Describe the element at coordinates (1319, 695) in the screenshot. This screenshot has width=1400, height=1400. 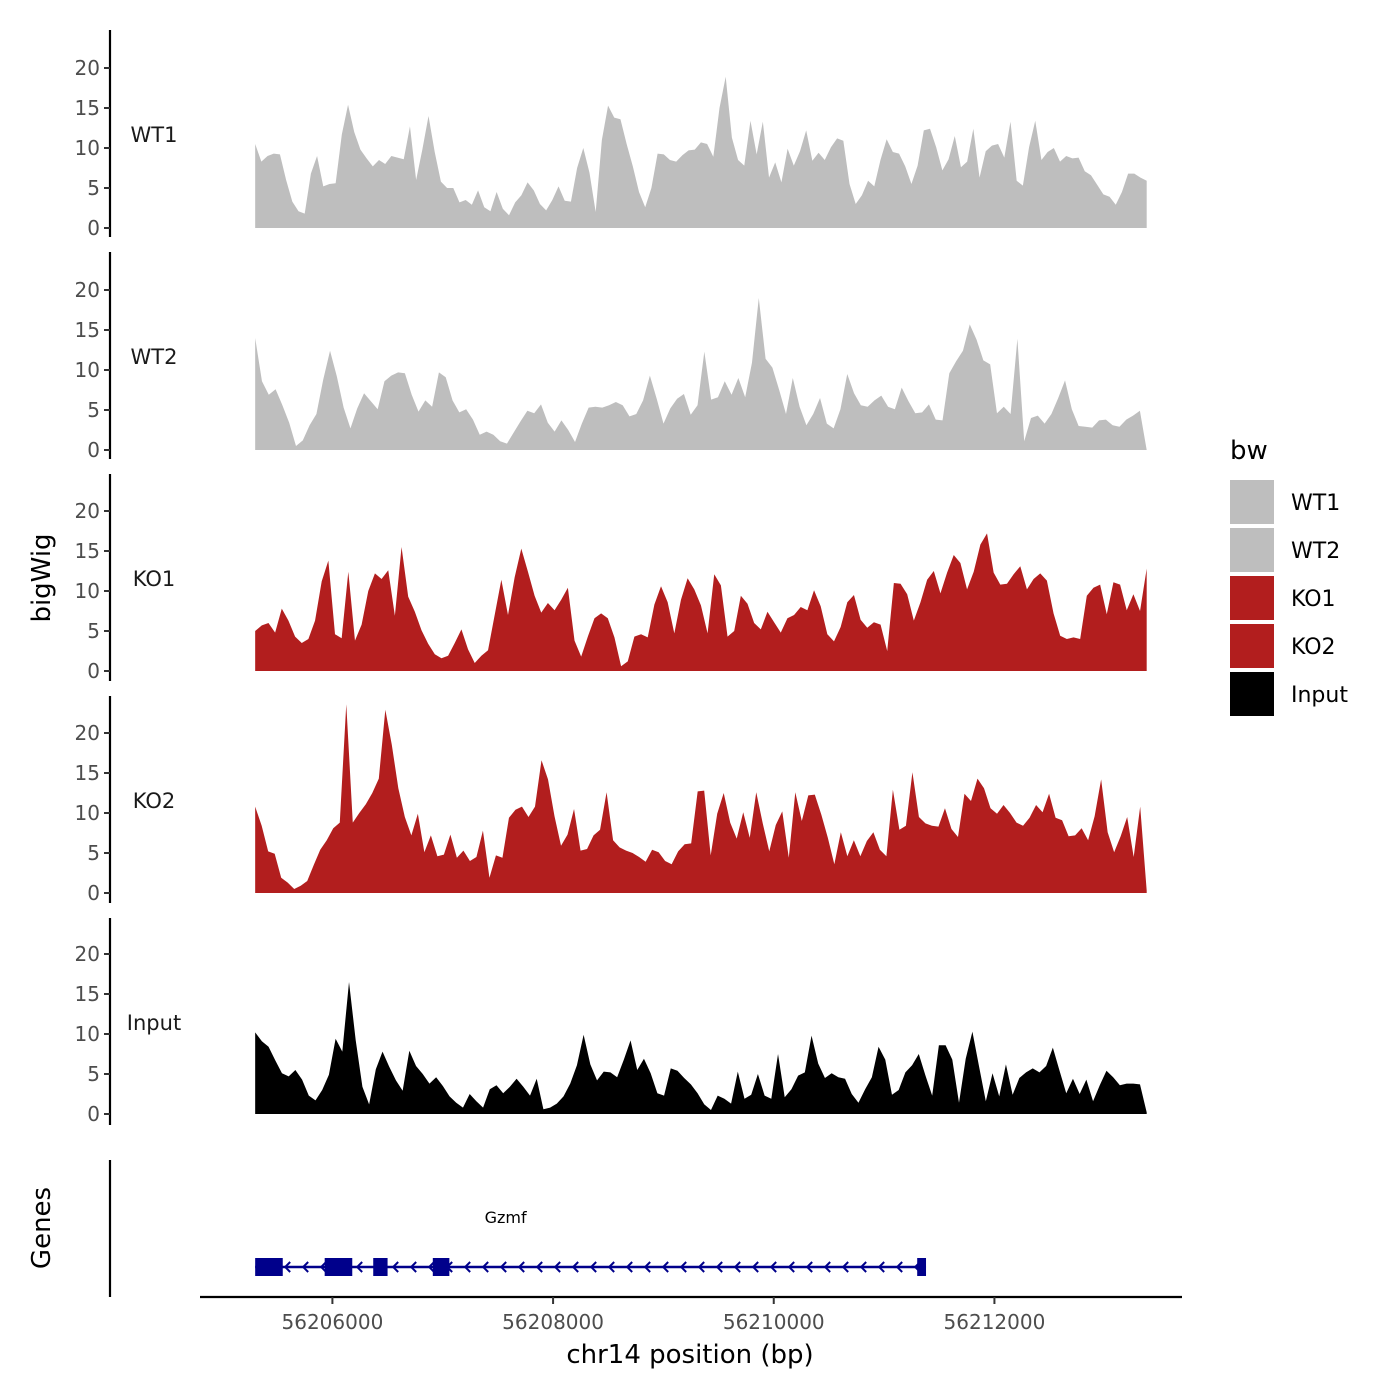
I see `legend-label: Input` at that location.